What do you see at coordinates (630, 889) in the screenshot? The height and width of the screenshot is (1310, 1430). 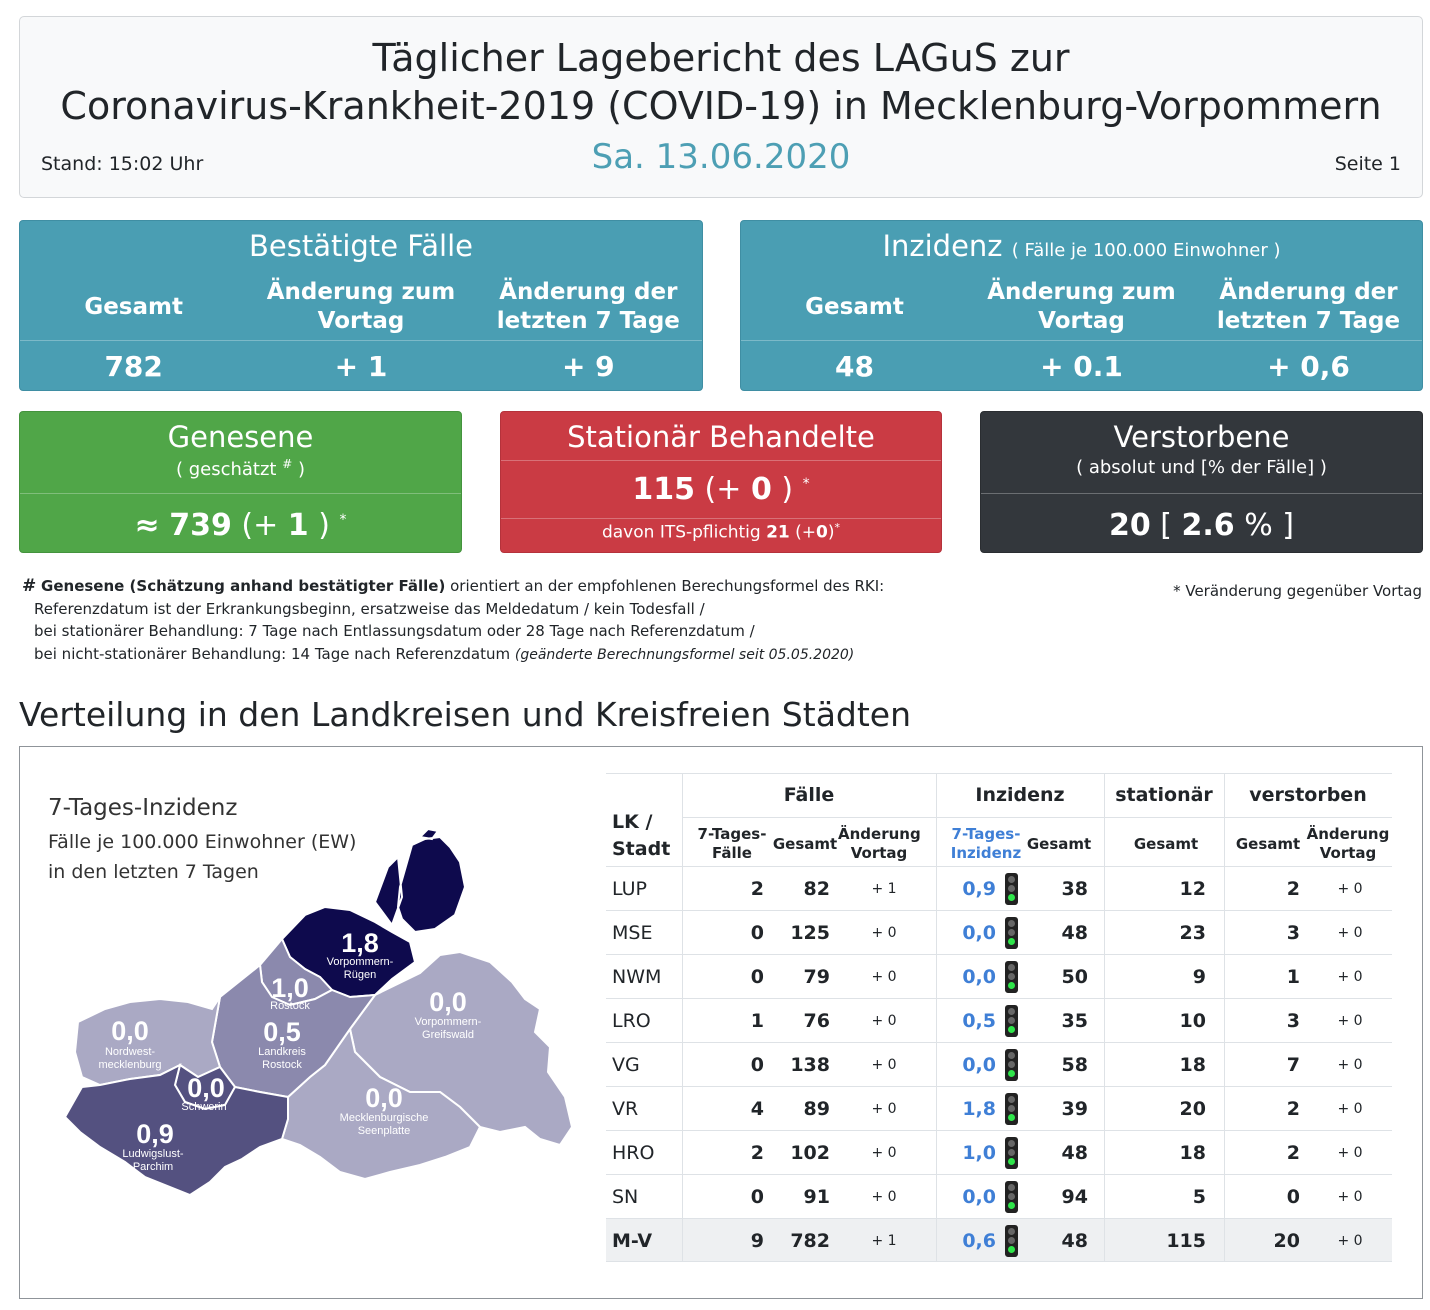 I see `row-name: LUP` at bounding box center [630, 889].